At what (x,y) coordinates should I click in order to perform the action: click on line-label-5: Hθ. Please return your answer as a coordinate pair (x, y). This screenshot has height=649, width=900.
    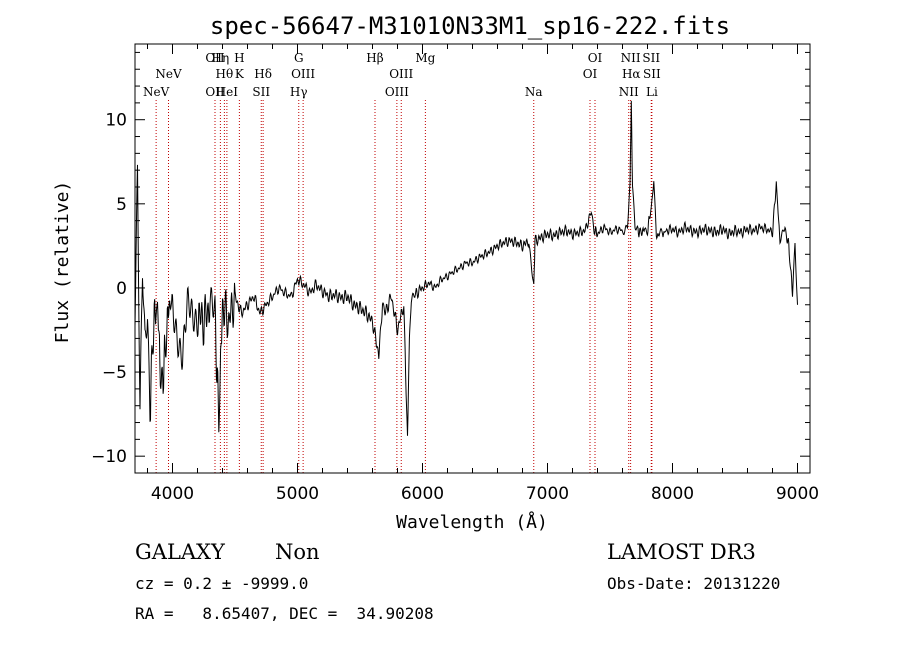
    Looking at the image, I should click on (225, 74).